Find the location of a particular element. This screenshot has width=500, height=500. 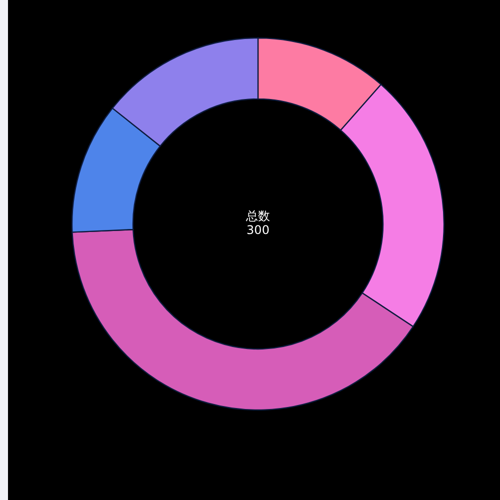

text: 300 is located at coordinates (258, 230).